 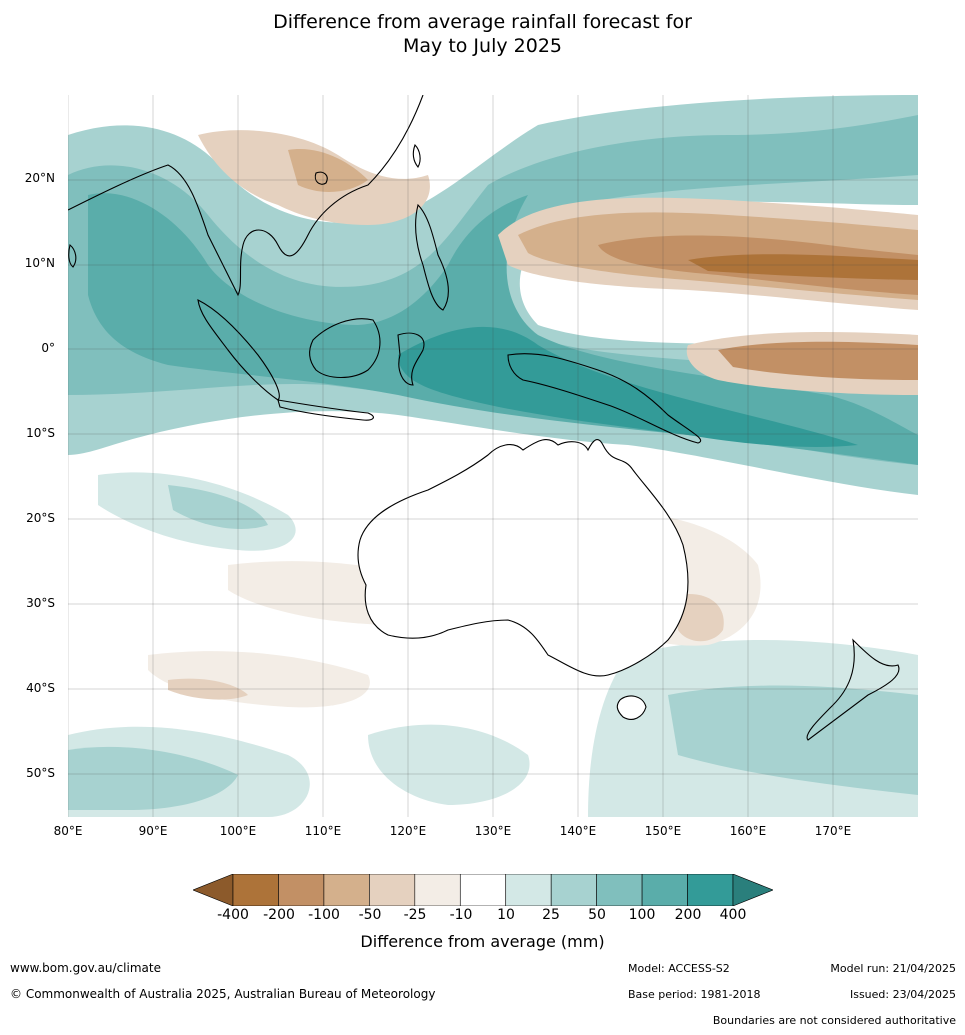 What do you see at coordinates (461, 915) in the screenshot?
I see `colorbar-tick: -10` at bounding box center [461, 915].